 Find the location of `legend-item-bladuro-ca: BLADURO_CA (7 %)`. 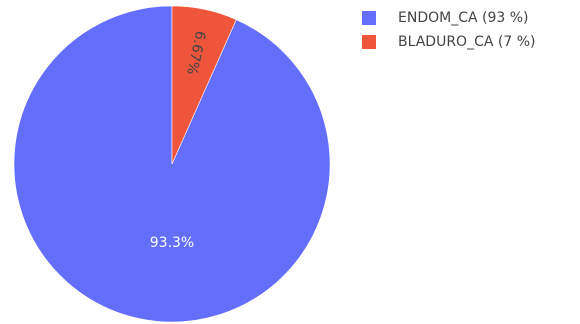

legend-item-bladuro-ca: BLADURO_CA (7 %) is located at coordinates (446, 42).